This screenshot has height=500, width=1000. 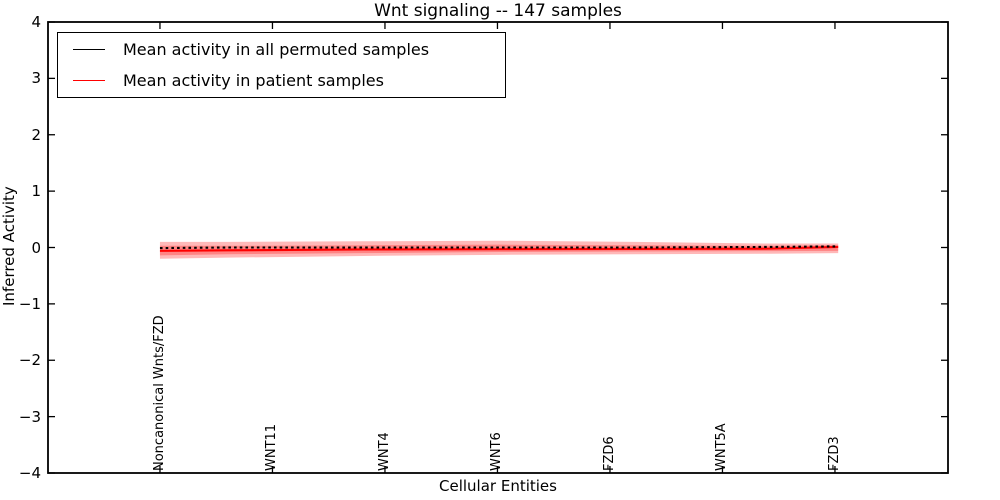 I want to click on y-tick-label: 3, so click(x=36, y=78).